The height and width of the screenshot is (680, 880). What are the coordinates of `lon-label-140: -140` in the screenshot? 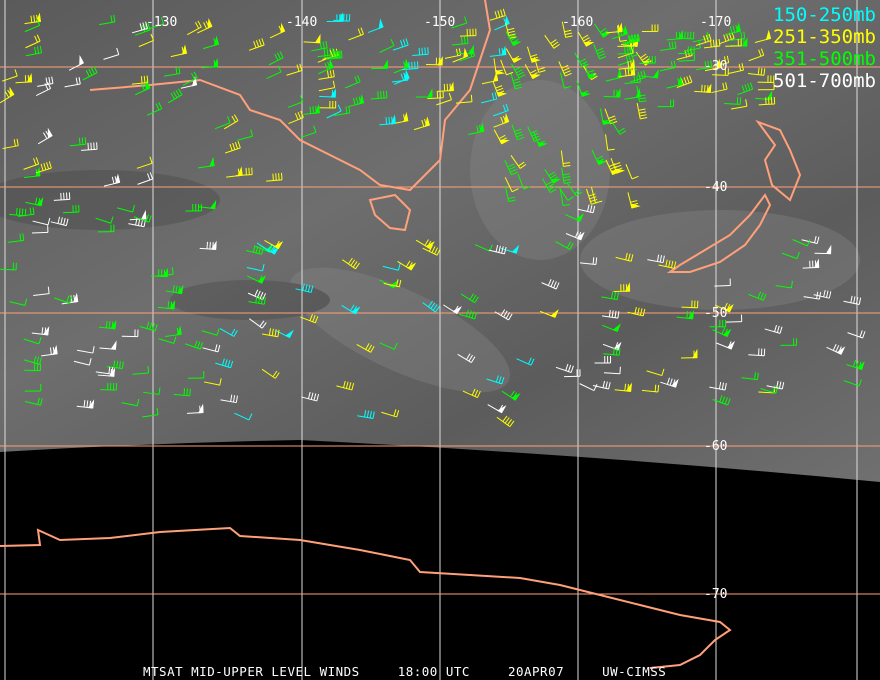 It's located at (302, 22).